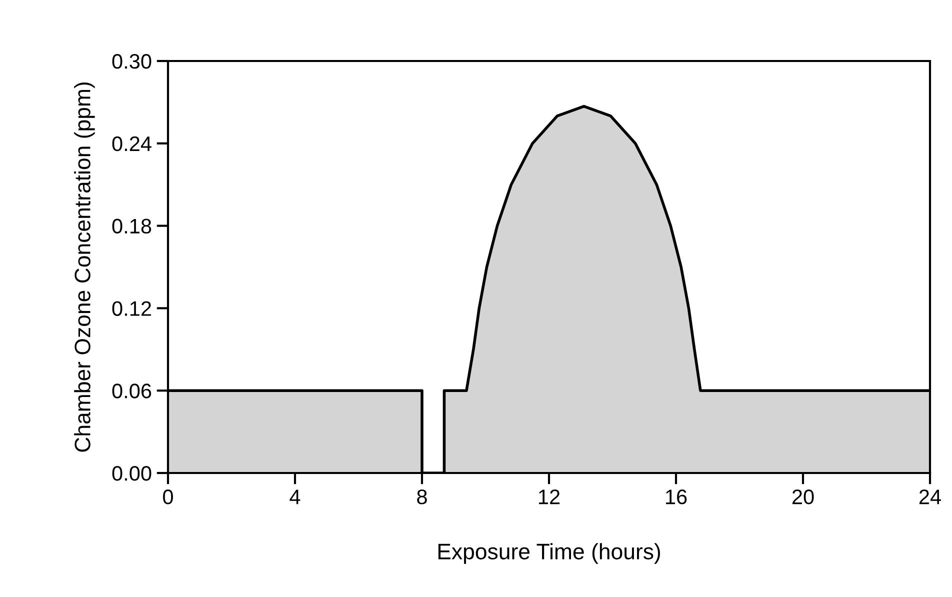 This screenshot has width=952, height=597. What do you see at coordinates (295, 497) in the screenshot?
I see `x-tick-label: 4` at bounding box center [295, 497].